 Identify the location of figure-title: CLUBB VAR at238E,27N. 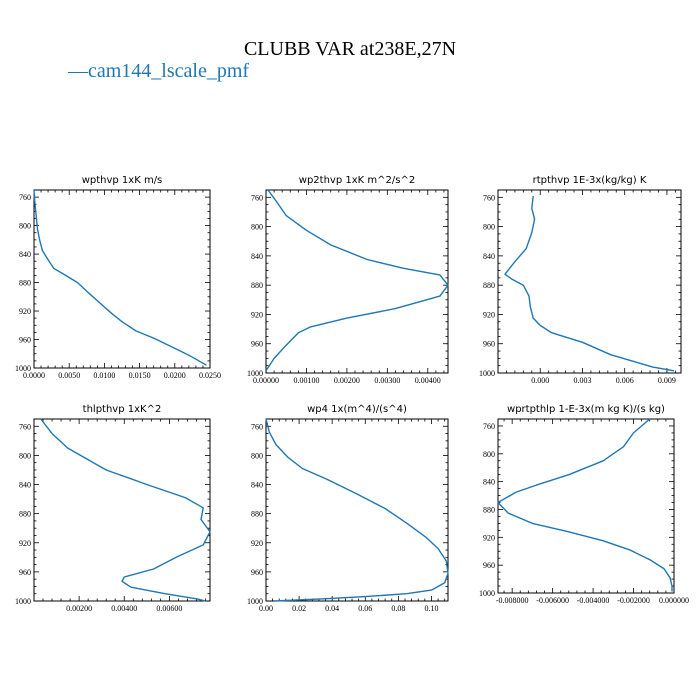
(350, 49).